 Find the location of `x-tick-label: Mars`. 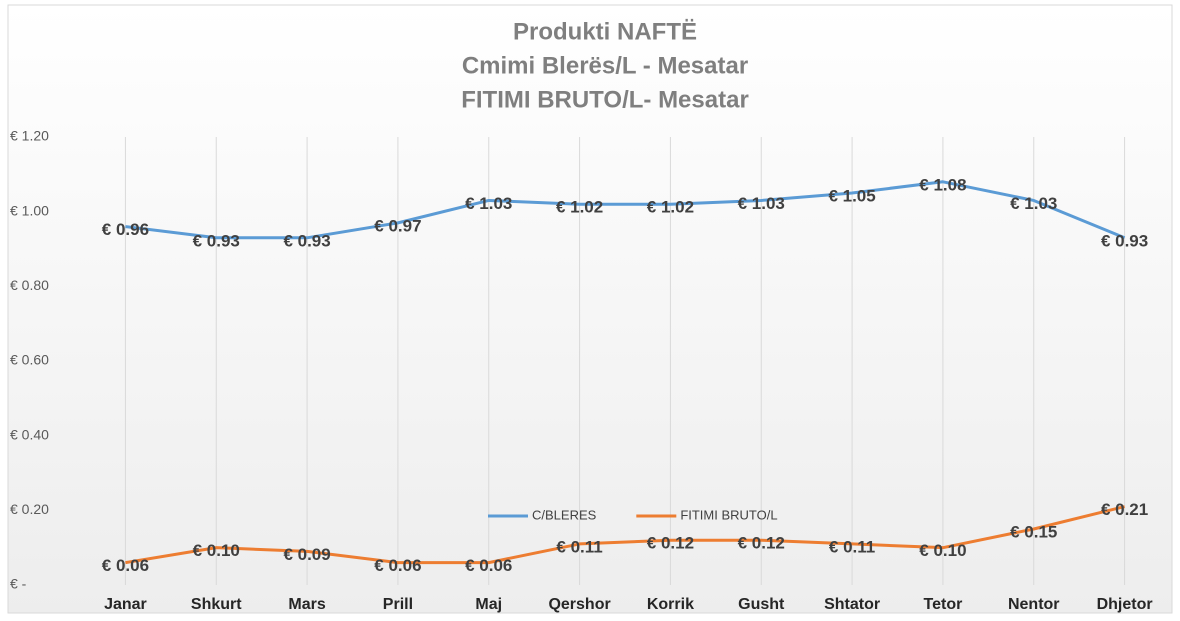

x-tick-label: Mars is located at coordinates (306, 604).